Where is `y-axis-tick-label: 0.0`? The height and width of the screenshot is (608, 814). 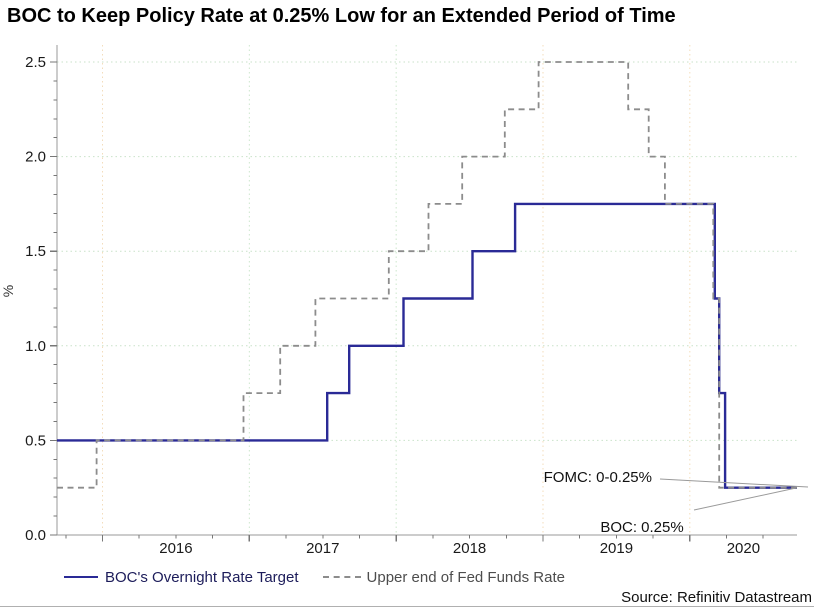
y-axis-tick-label: 0.0 is located at coordinates (35, 535).